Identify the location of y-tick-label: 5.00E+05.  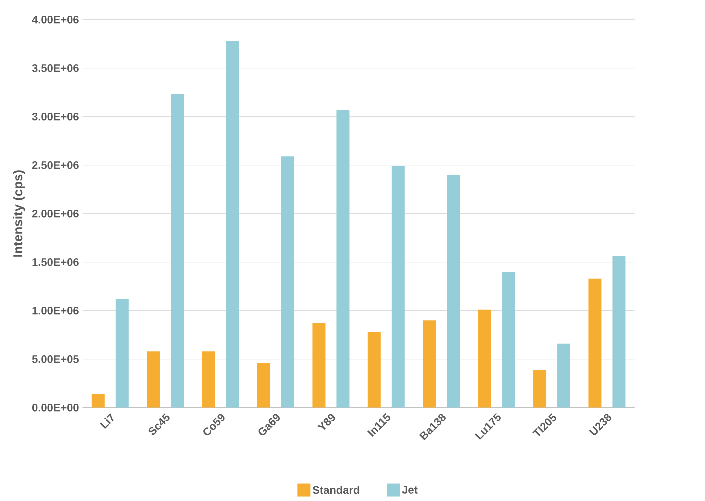
(55, 359).